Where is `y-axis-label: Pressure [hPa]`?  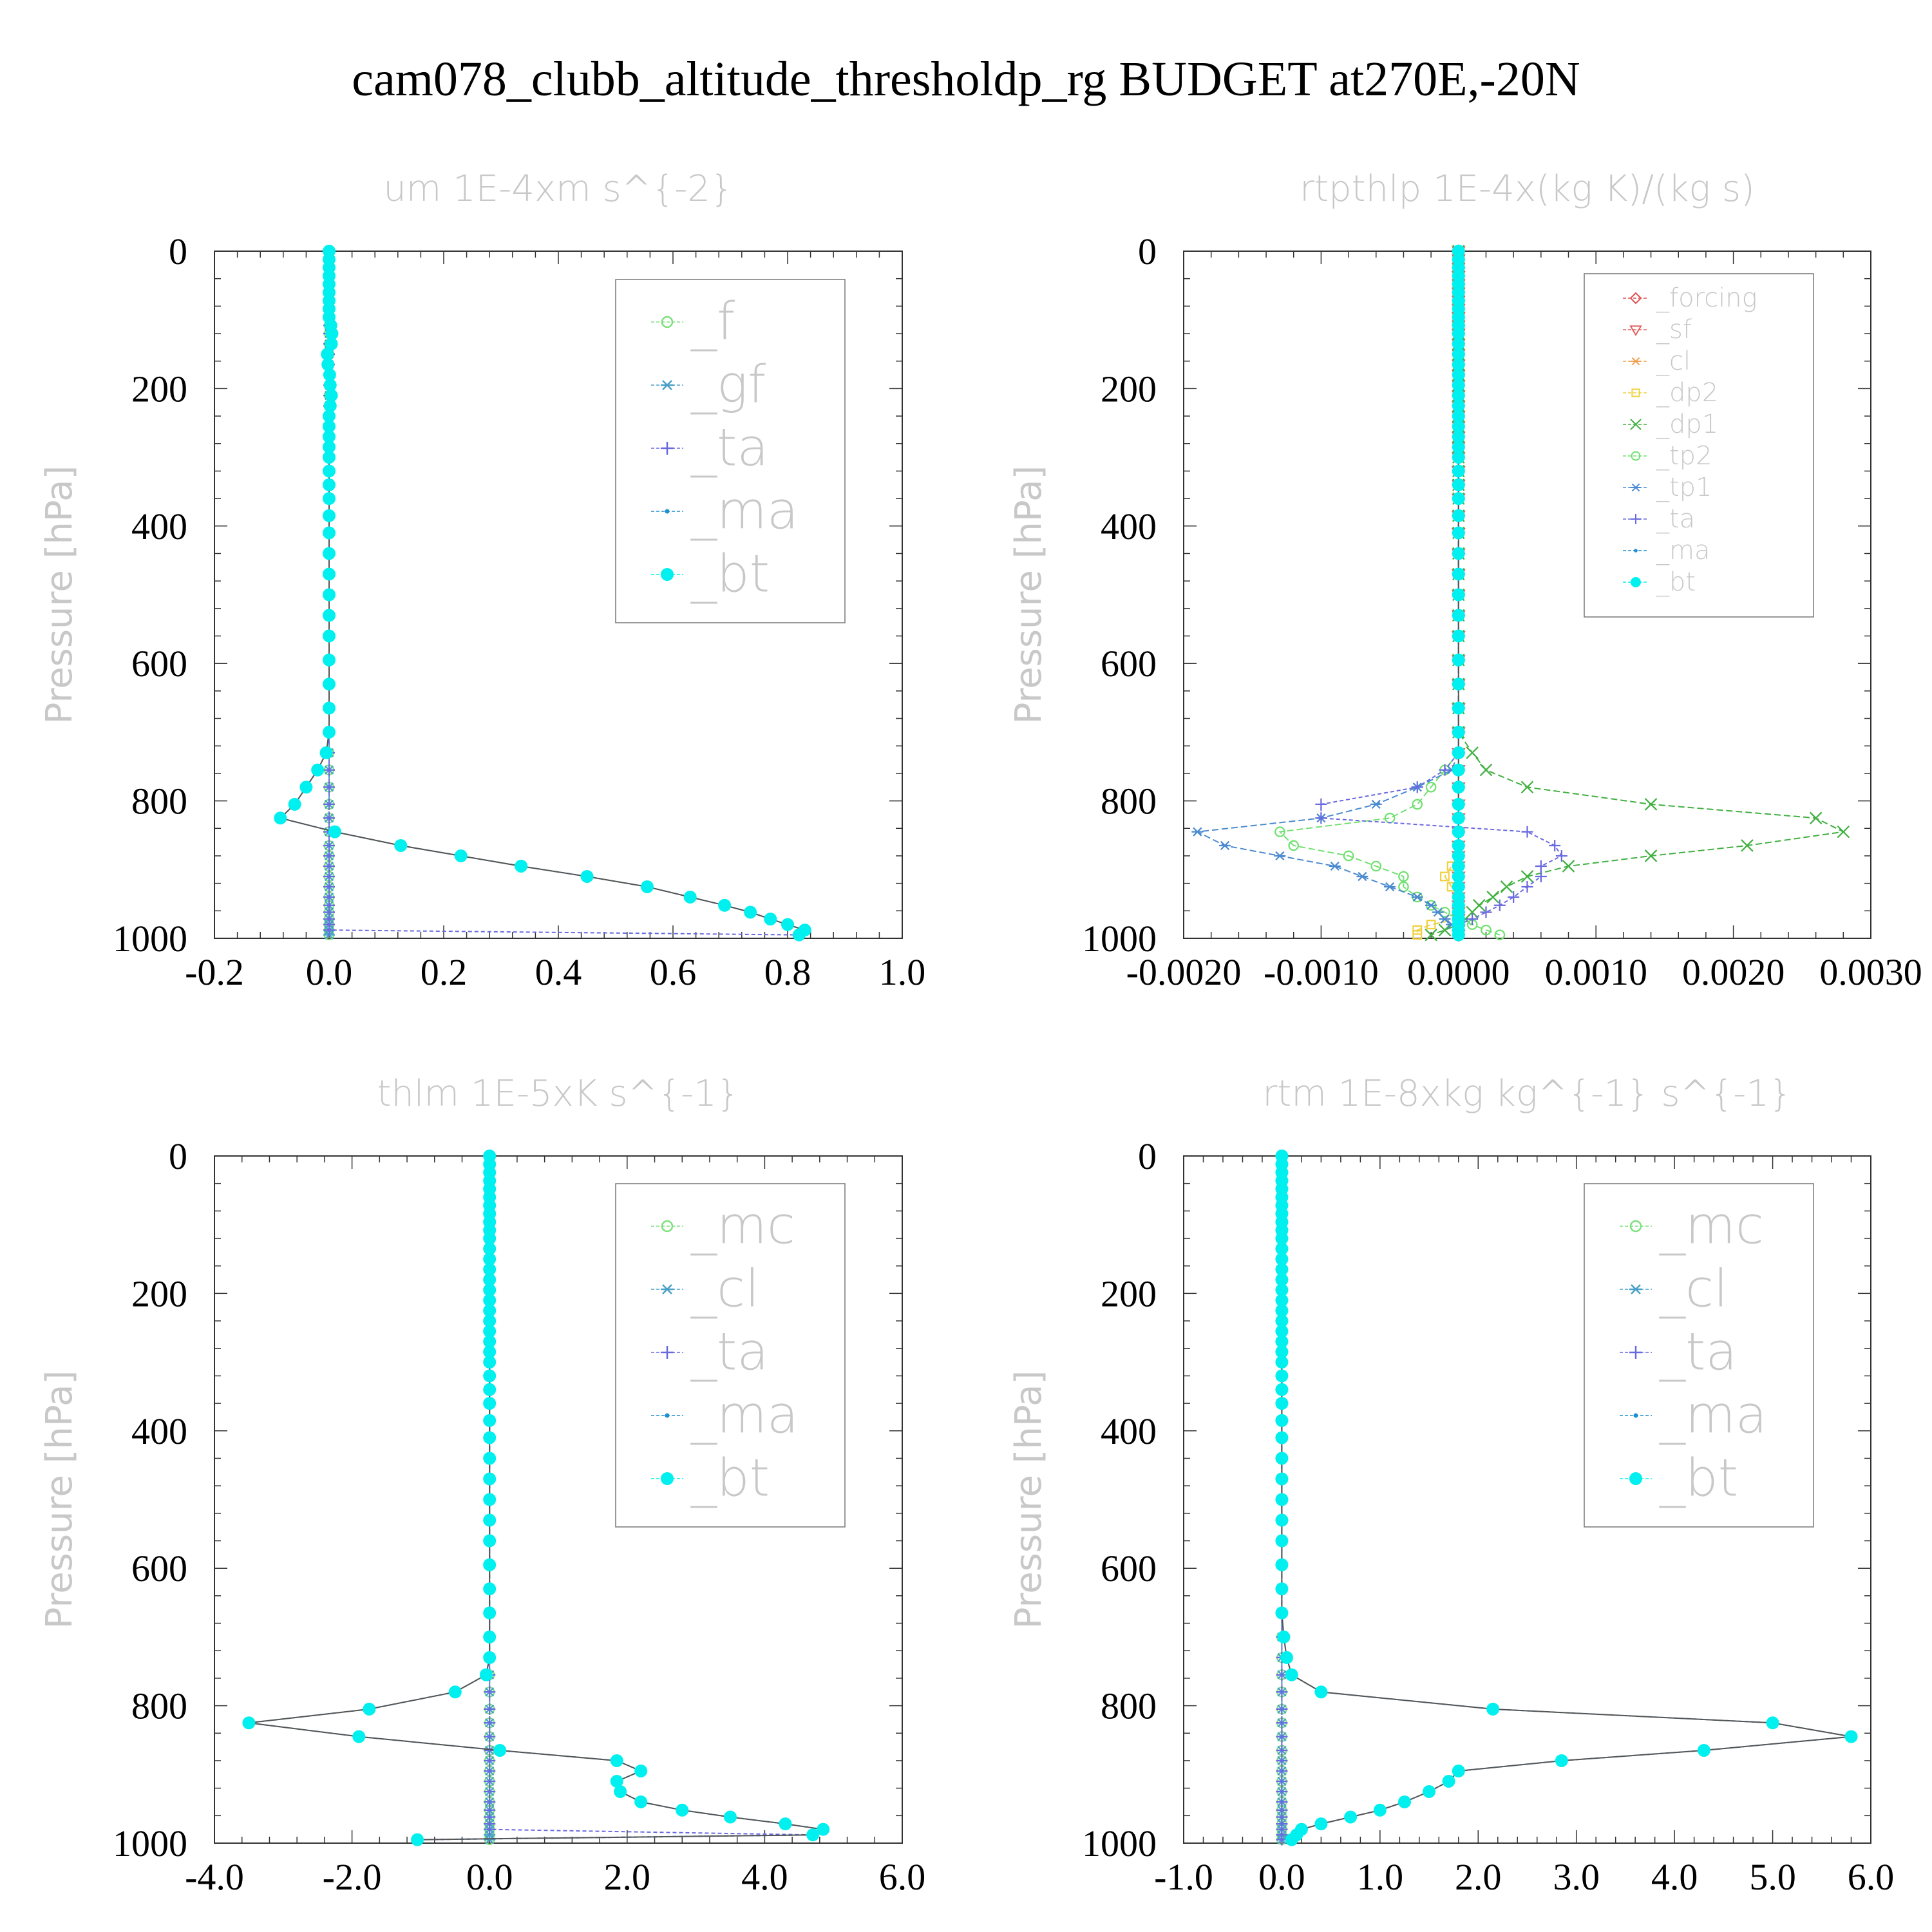 y-axis-label: Pressure [hPa] is located at coordinates (60, 1500).